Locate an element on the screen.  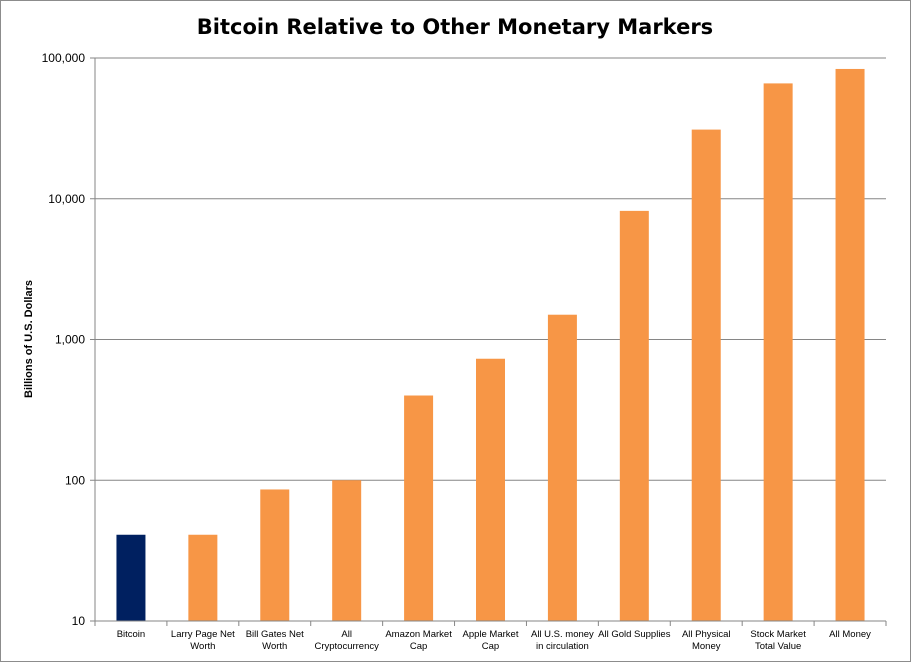
x-tick-label: Stock Market Total Value is located at coordinates (778, 640).